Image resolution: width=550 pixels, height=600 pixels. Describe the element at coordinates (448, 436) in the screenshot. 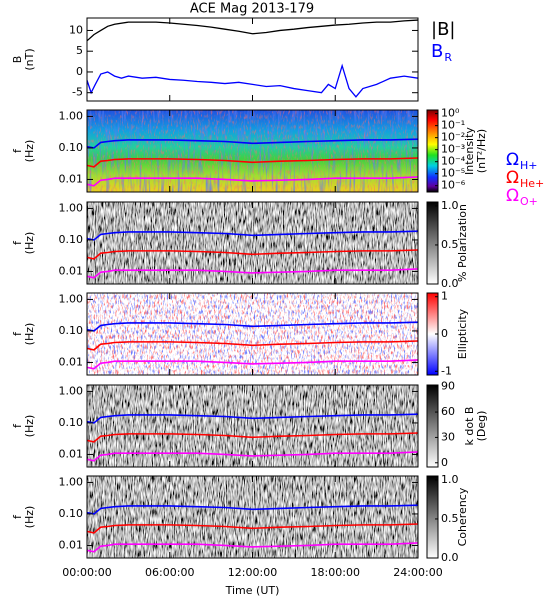

I see `colorbar-tick-label: 30` at that location.